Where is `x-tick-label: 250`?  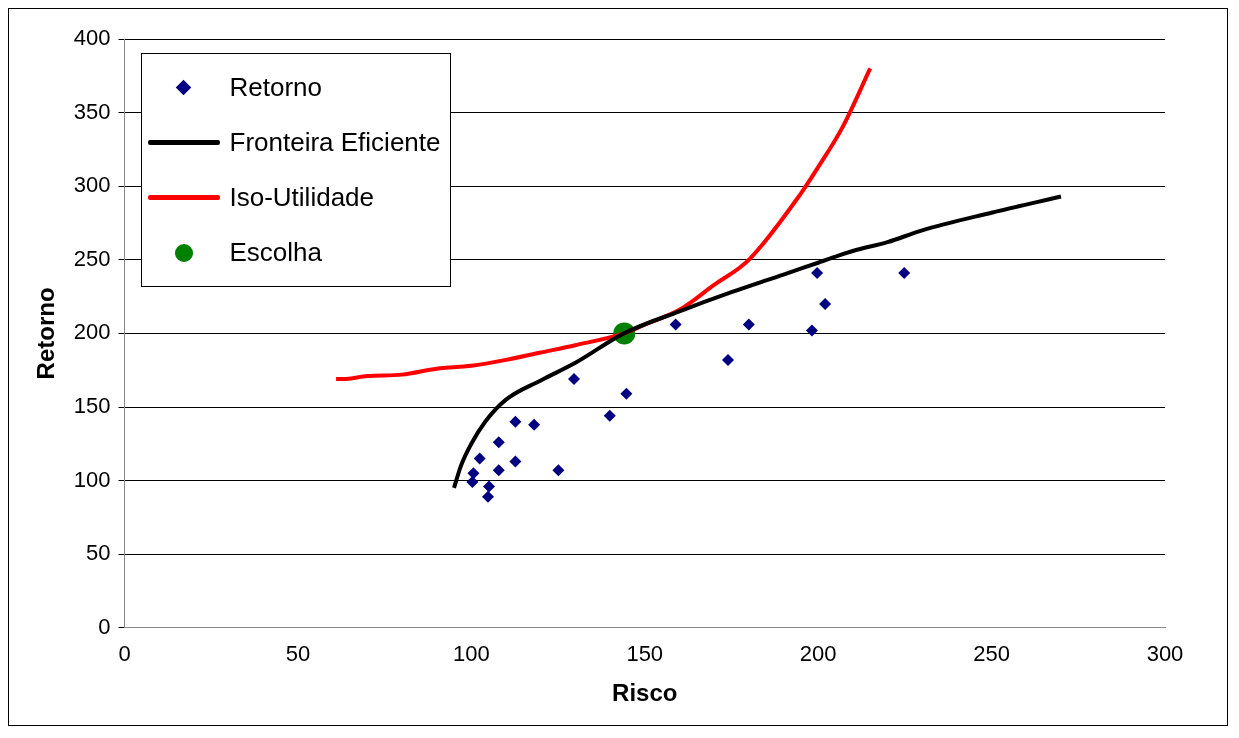
x-tick-label: 250 is located at coordinates (991, 654).